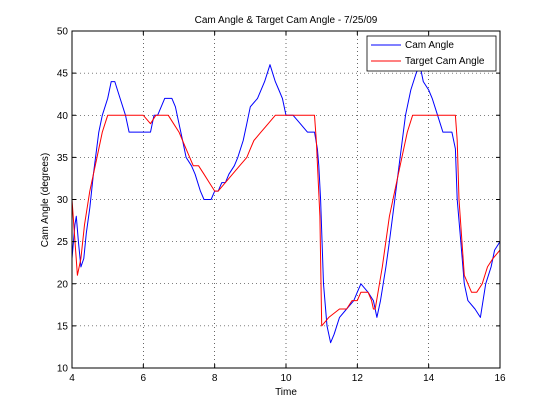 The width and height of the screenshot is (552, 414). What do you see at coordinates (144, 378) in the screenshot?
I see `x-tick-label: 6` at bounding box center [144, 378].